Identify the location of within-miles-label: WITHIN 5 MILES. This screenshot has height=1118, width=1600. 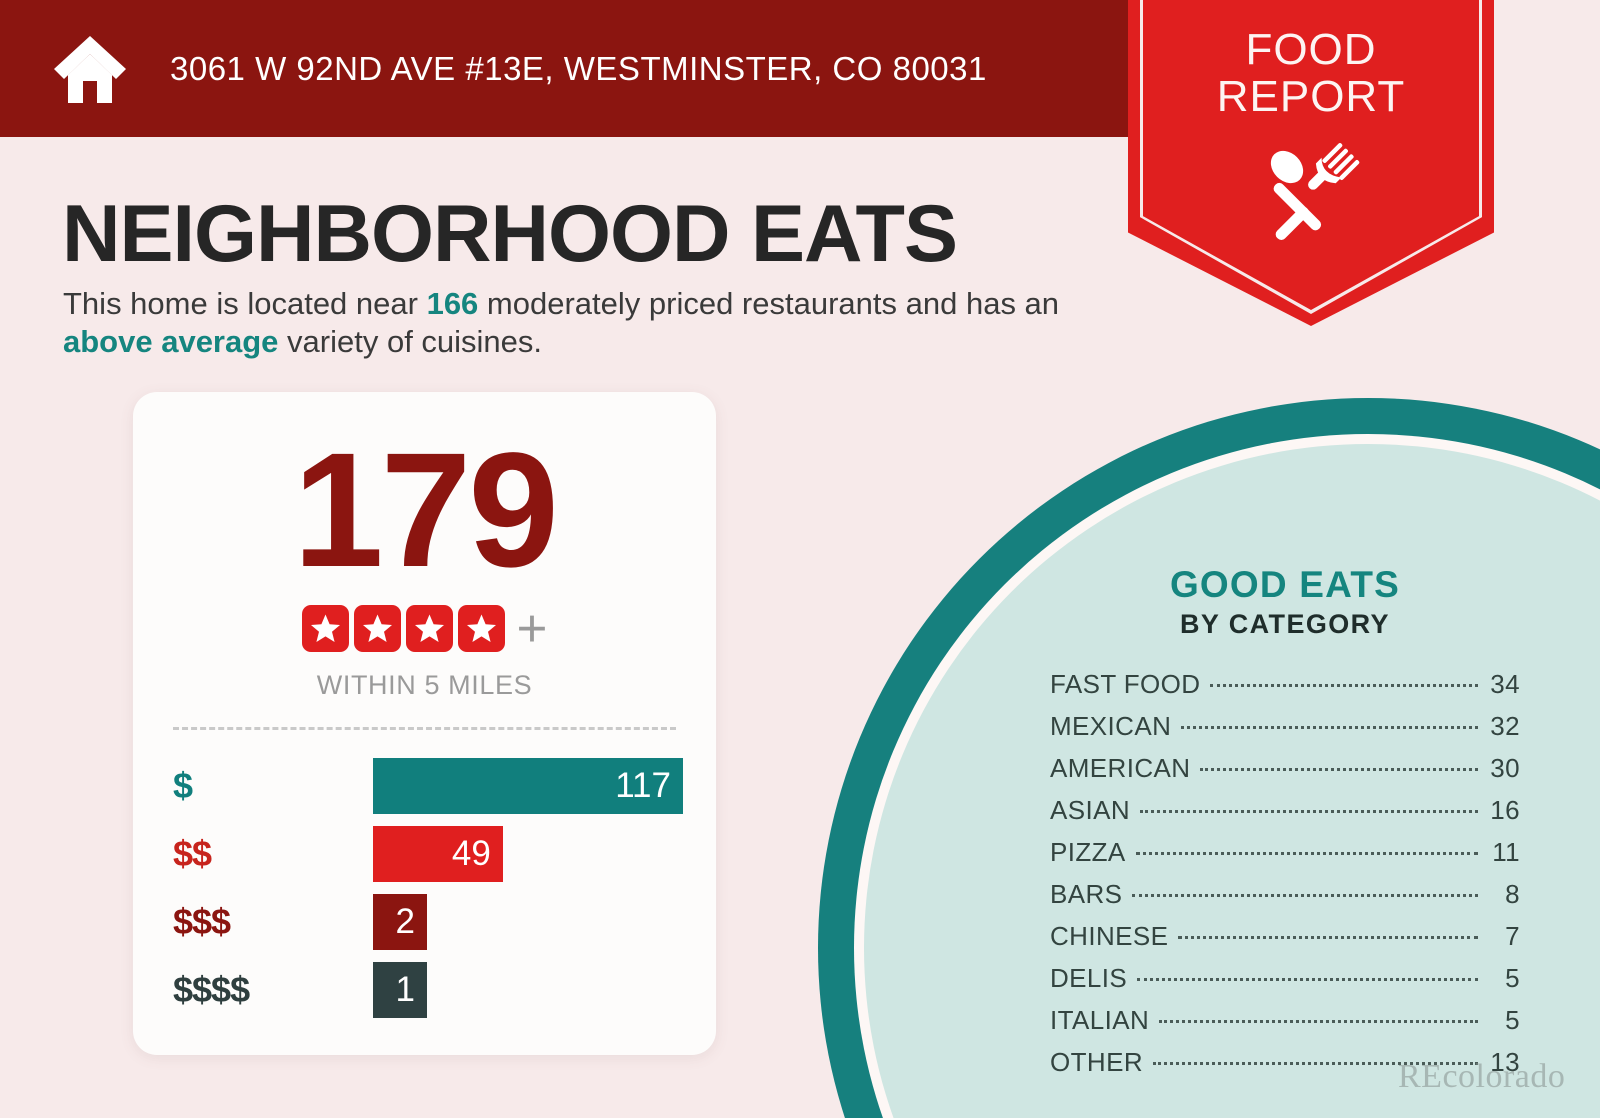
(424, 685).